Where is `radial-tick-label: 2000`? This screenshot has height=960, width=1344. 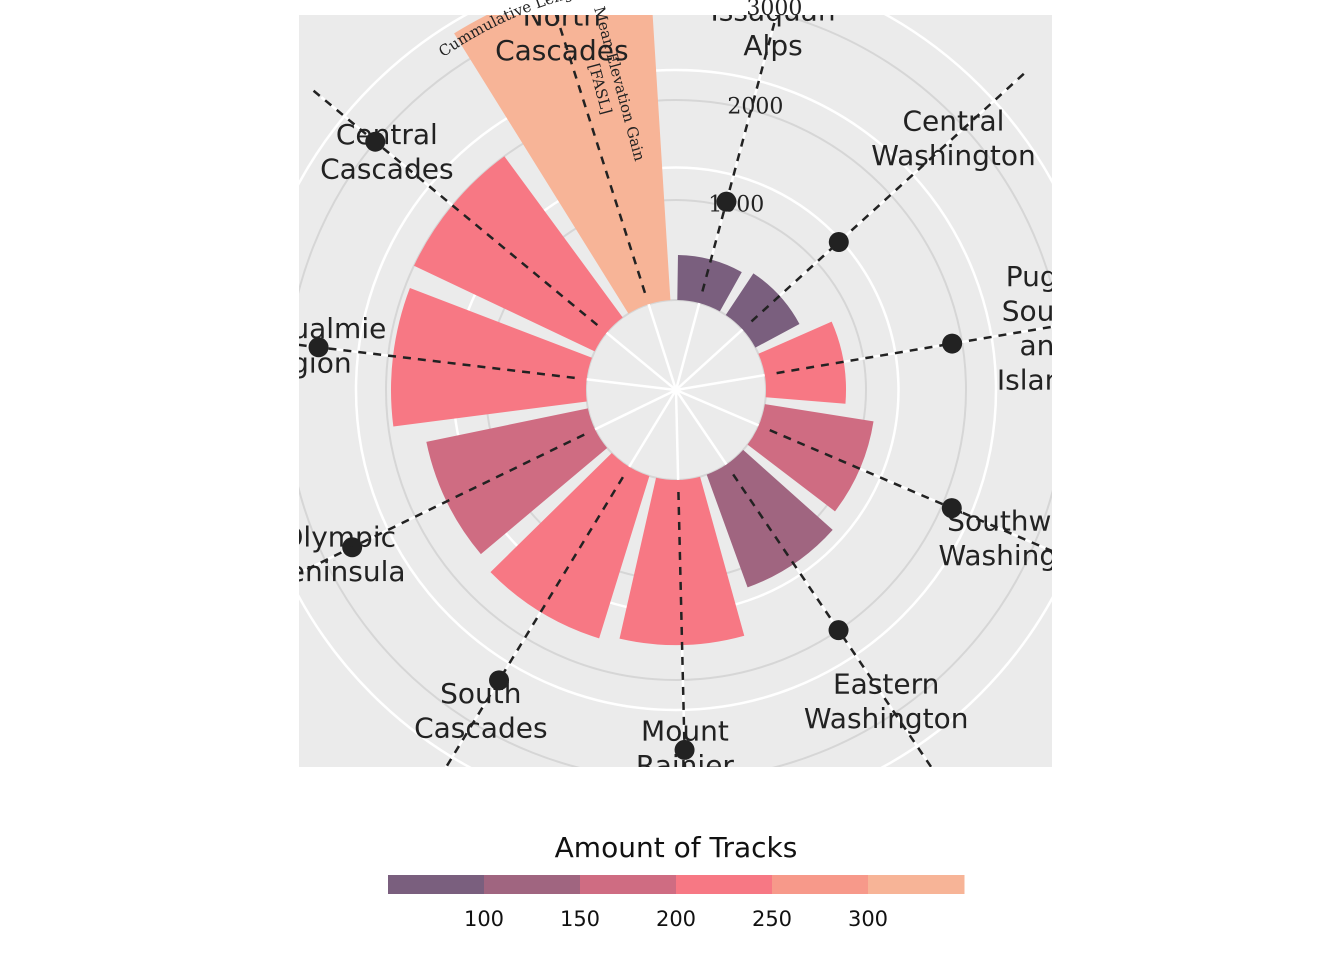 radial-tick-label: 2000 is located at coordinates (755, 106).